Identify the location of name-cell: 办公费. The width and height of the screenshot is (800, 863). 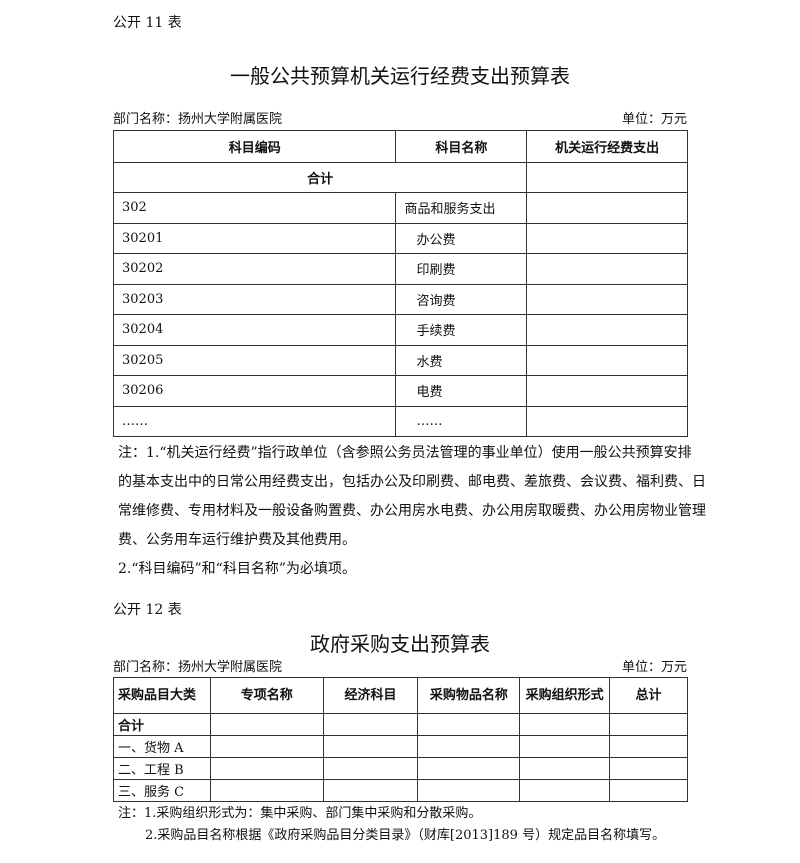
(461, 238).